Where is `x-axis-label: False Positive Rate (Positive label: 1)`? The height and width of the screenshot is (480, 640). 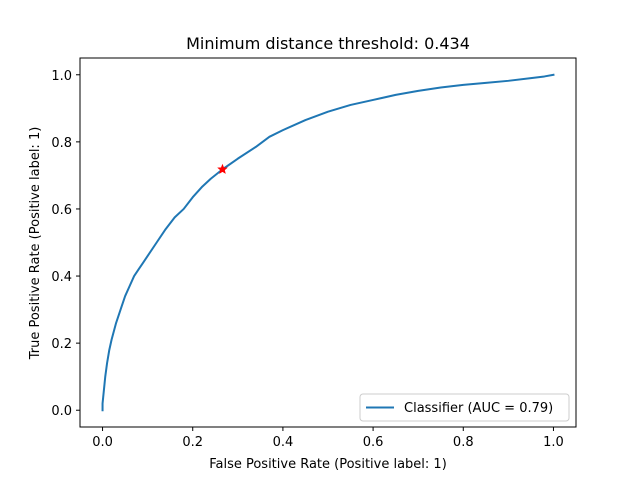
x-axis-label: False Positive Rate (Positive label: 1) is located at coordinates (328, 464).